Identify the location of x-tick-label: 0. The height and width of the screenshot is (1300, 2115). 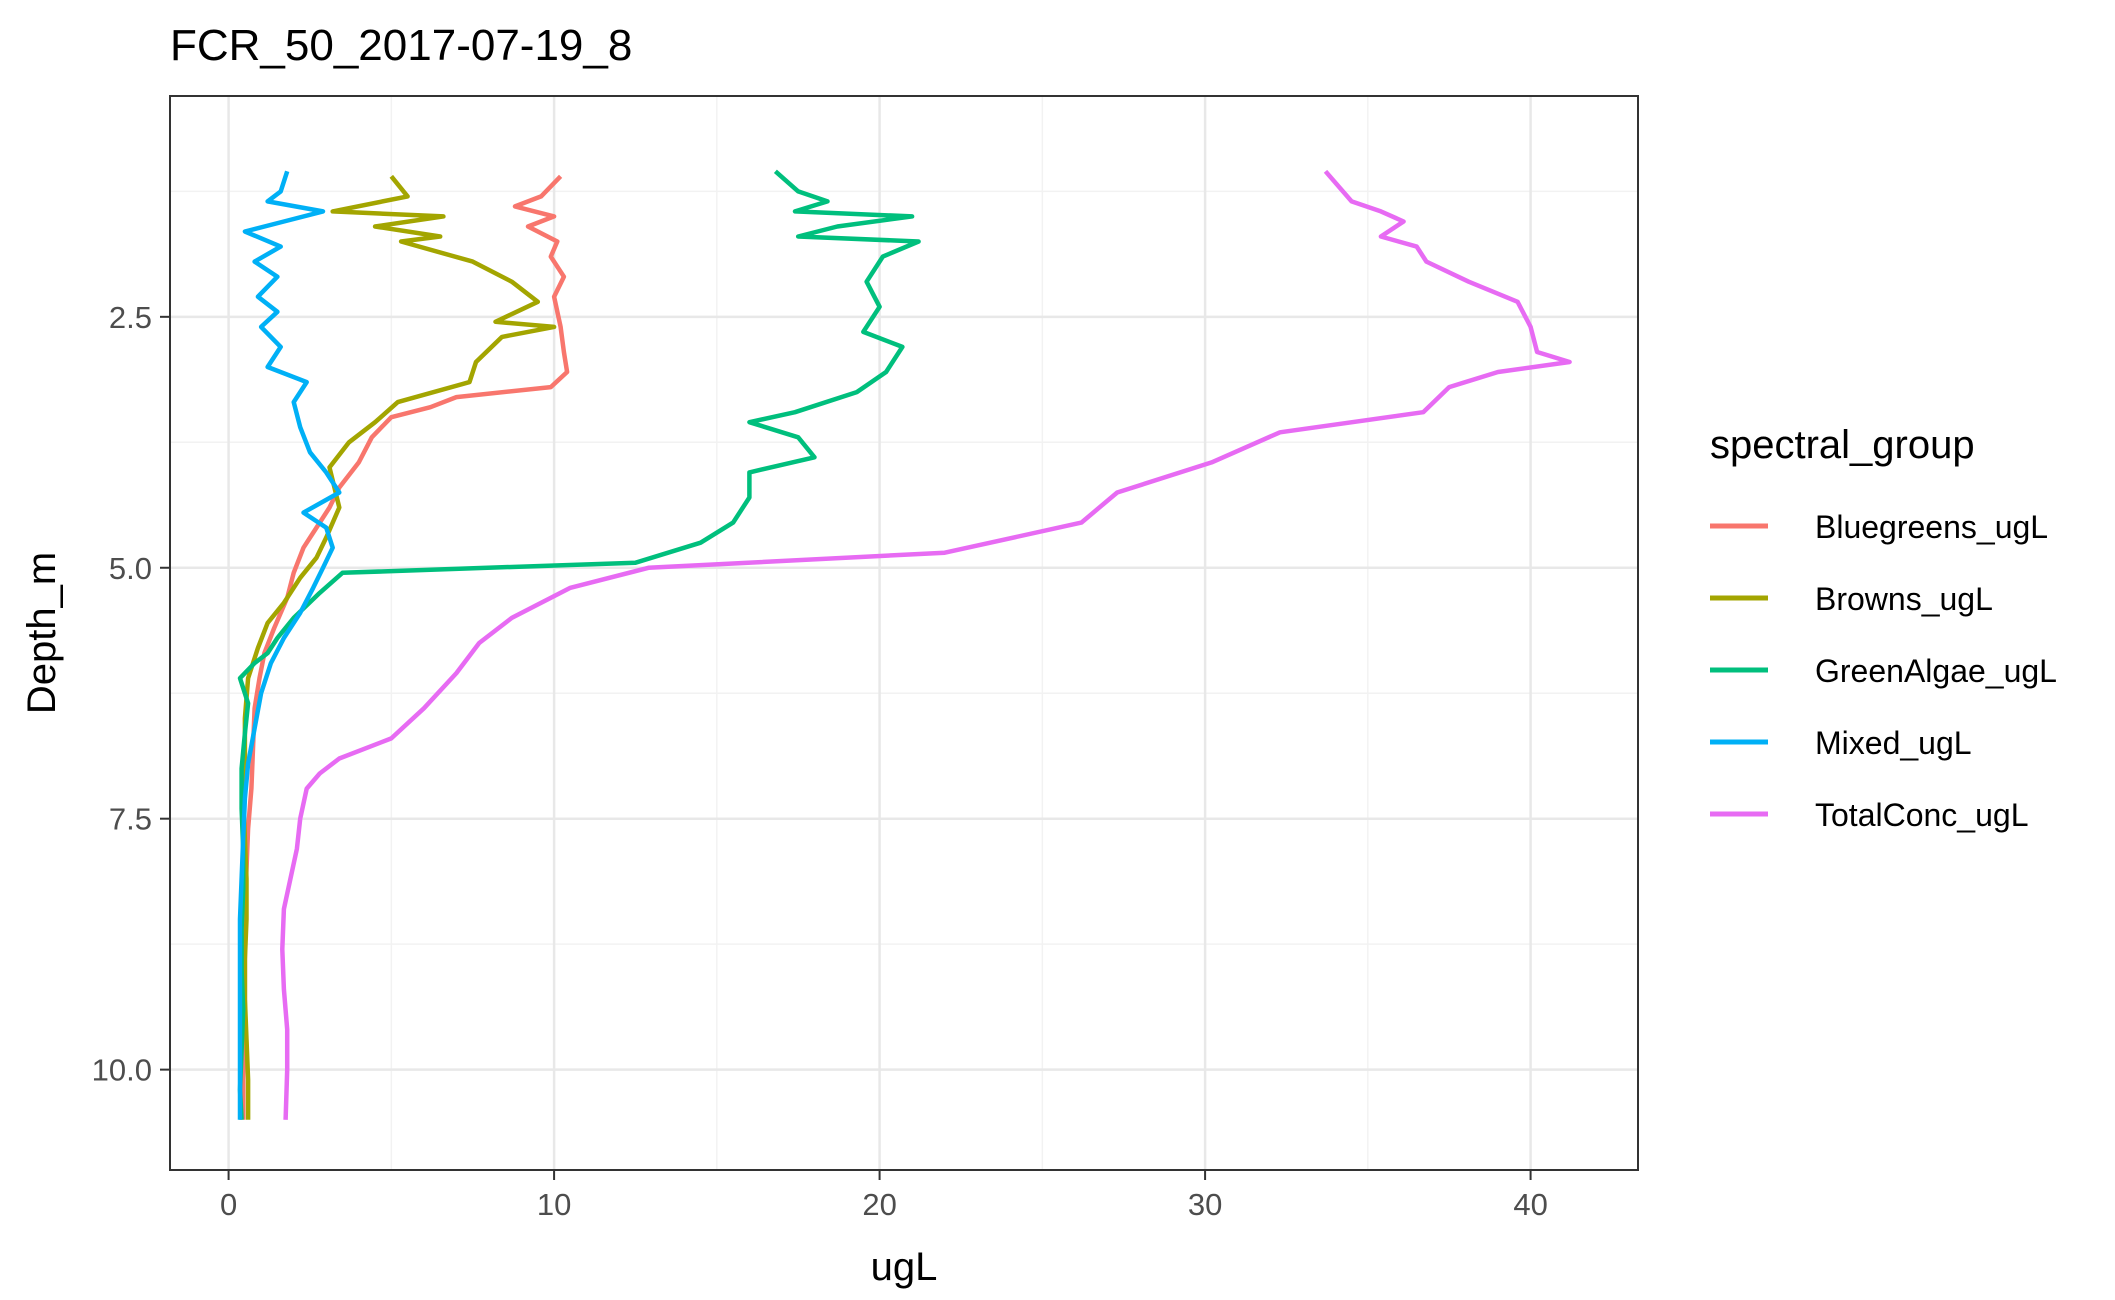
(228, 1204).